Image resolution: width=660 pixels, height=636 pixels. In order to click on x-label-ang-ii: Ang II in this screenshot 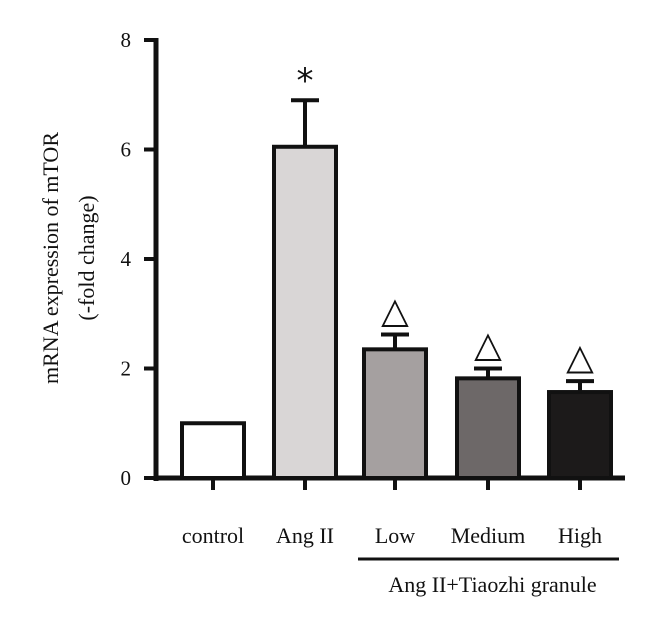, I will do `click(305, 535)`.